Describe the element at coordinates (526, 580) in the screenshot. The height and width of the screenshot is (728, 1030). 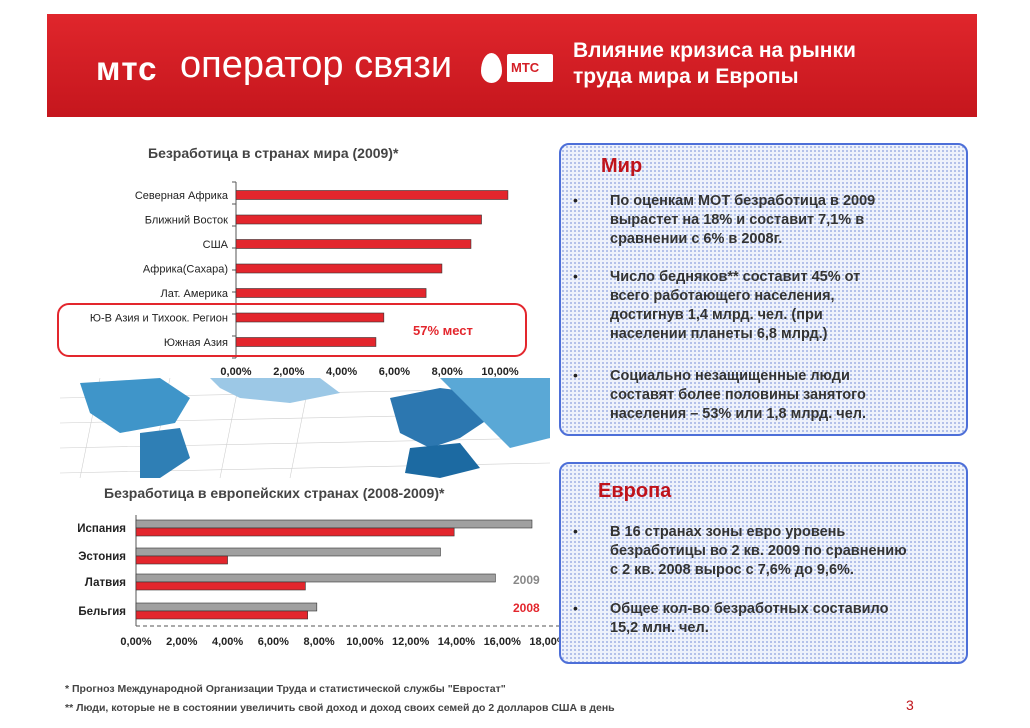
I see `legend-2009: 2009` at that location.